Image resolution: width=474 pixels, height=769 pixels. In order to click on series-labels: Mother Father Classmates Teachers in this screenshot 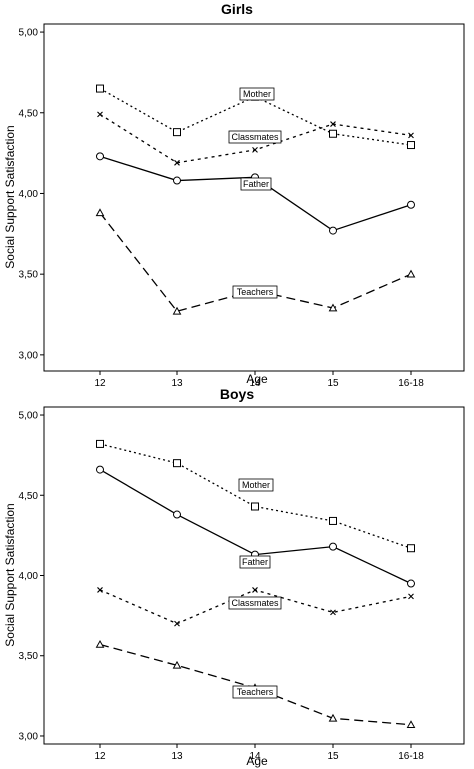, I will do `click(255, 588)`.